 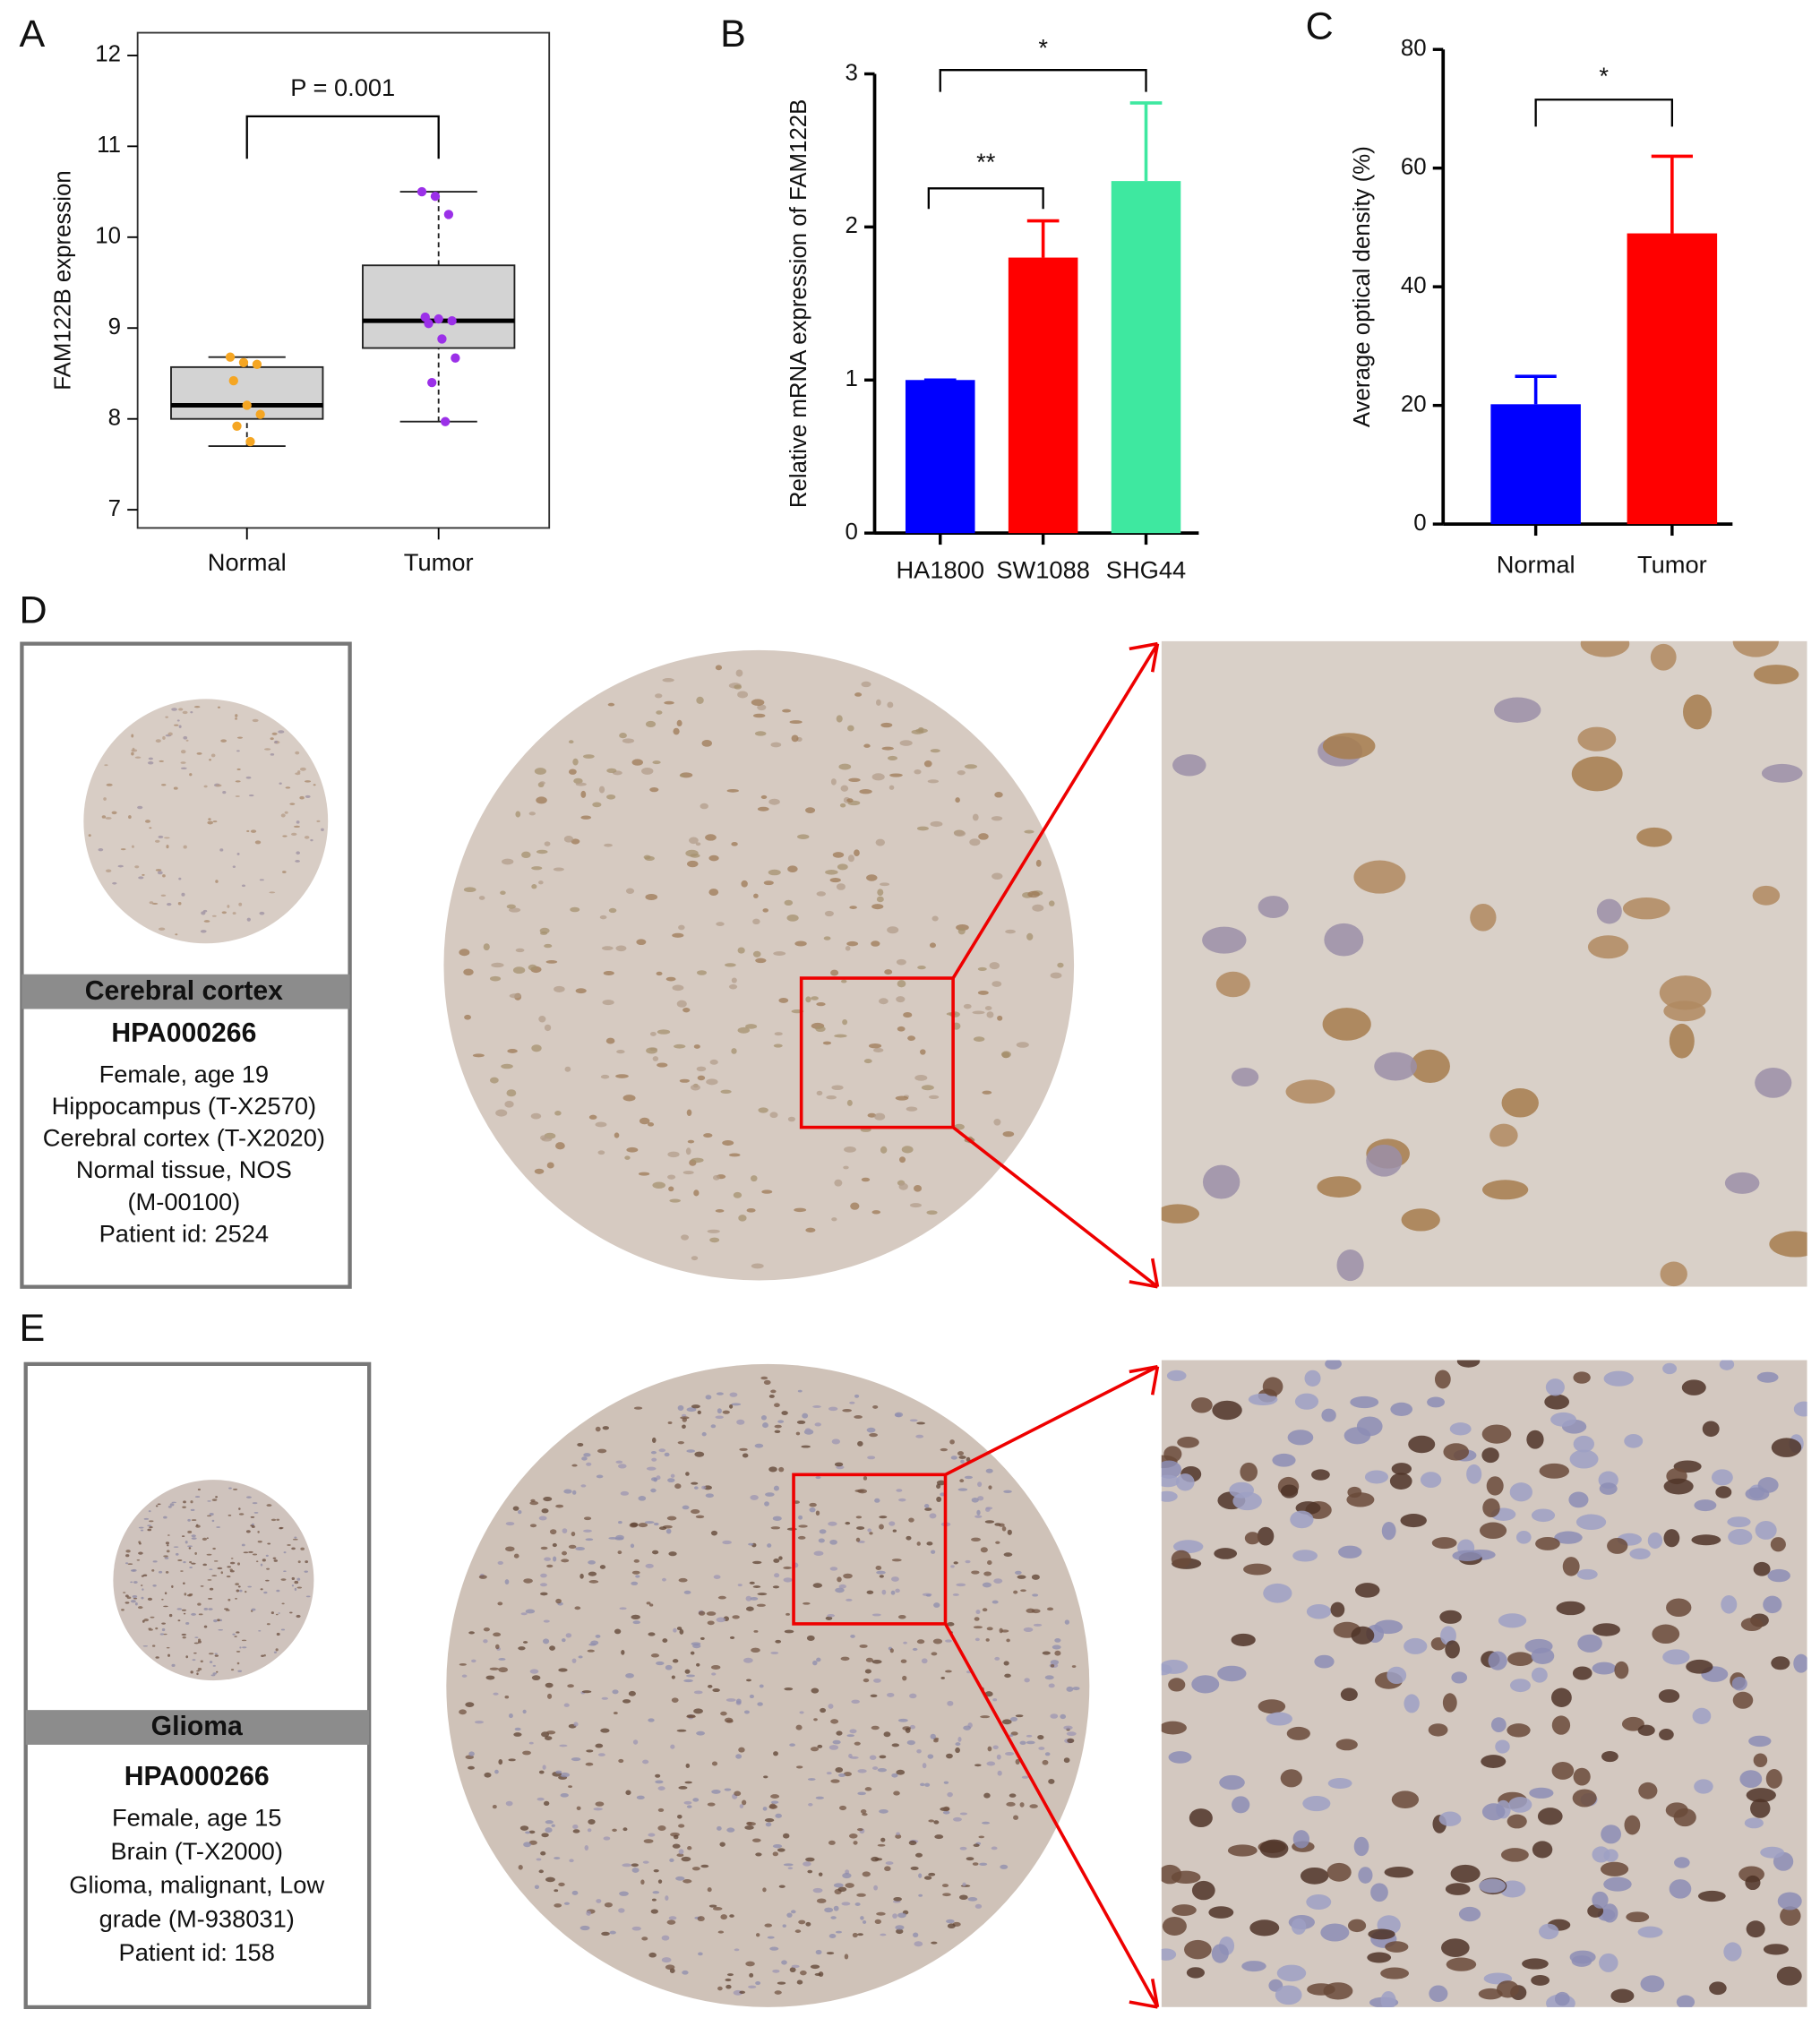 What do you see at coordinates (940, 457) in the screenshot?
I see `bar` at bounding box center [940, 457].